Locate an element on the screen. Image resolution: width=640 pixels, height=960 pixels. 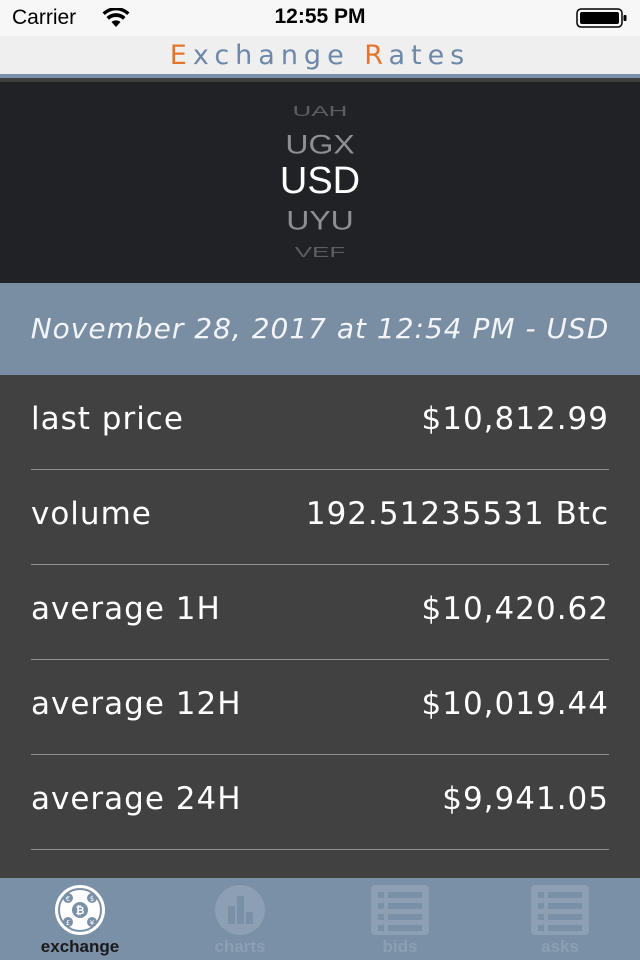
battery-icon is located at coordinates (601, 18).